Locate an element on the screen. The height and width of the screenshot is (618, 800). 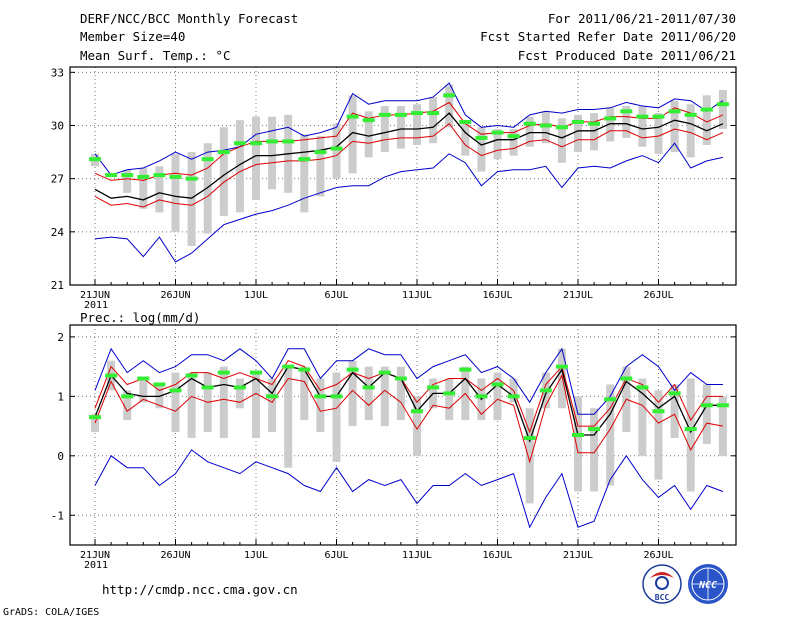
ncc-logo-text: NCC is located at coordinates (707, 585).